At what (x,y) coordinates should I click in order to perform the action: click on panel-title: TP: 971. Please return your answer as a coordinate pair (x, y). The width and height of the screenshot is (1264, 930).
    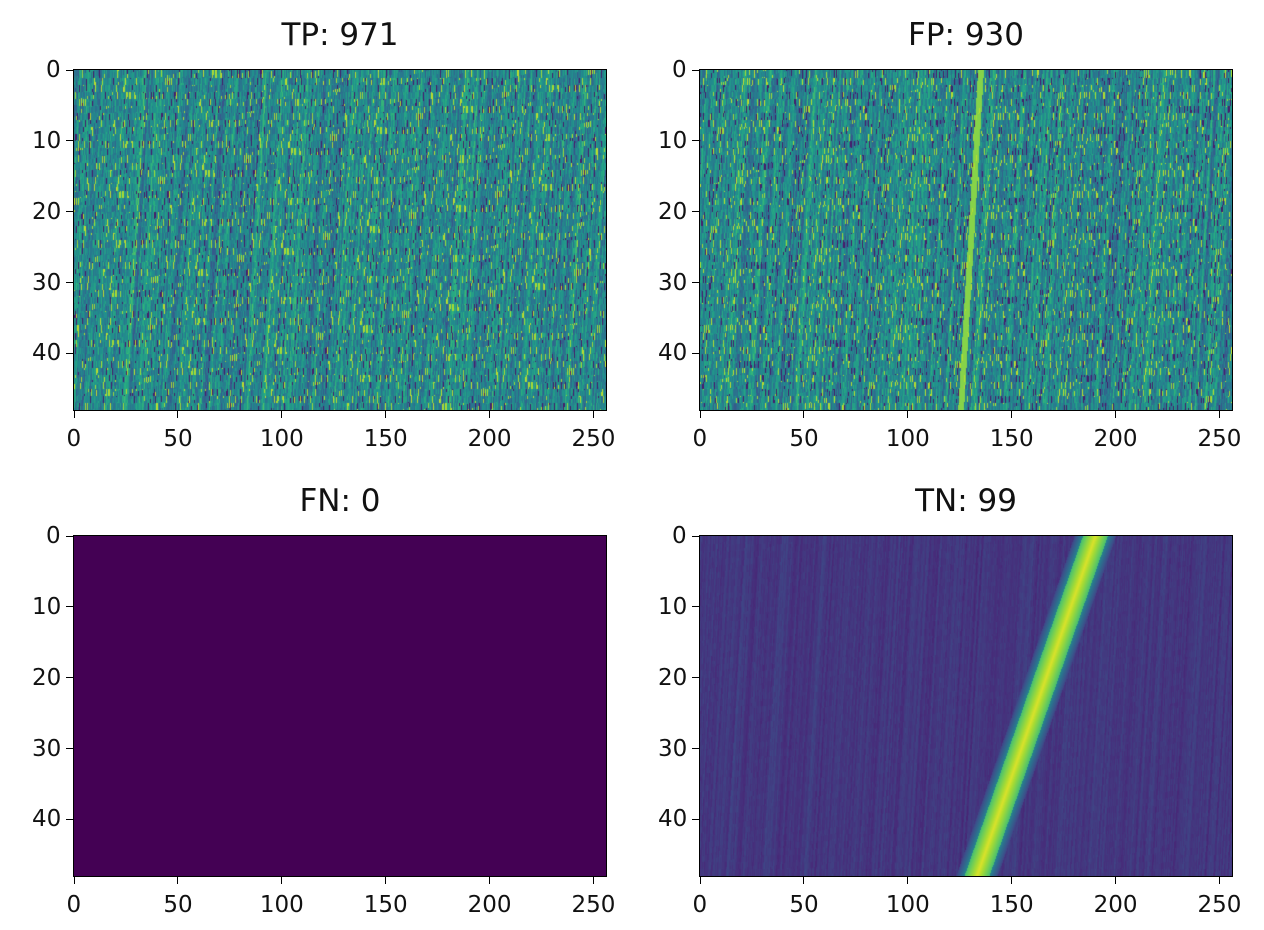
    Looking at the image, I should click on (340, 35).